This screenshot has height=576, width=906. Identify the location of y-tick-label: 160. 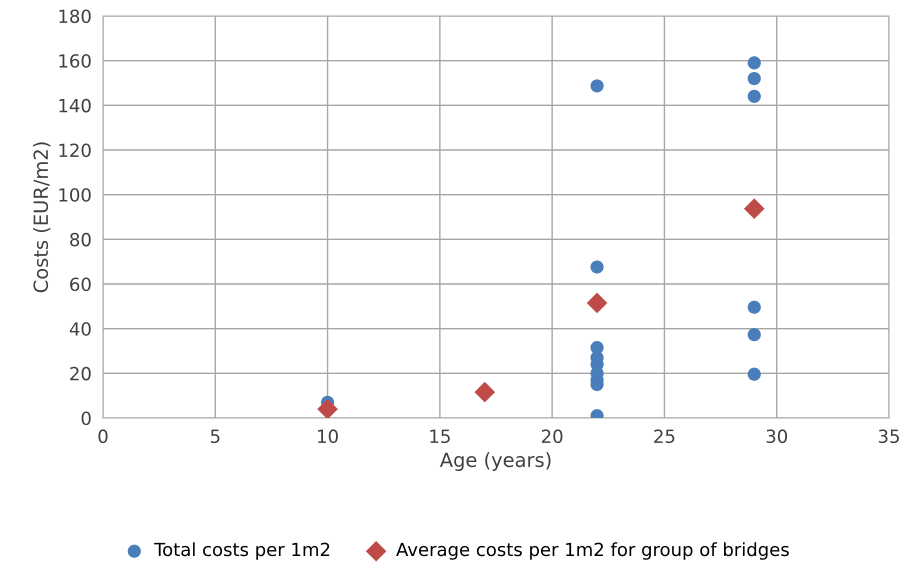
(75, 61).